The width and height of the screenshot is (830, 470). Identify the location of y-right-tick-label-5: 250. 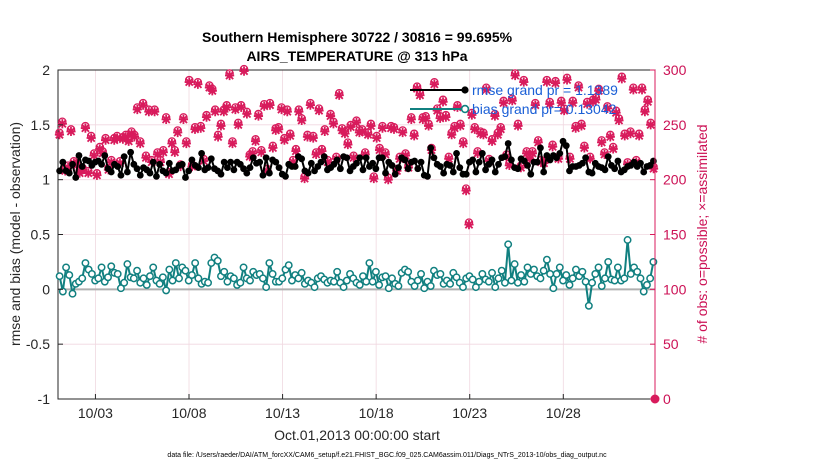
(675, 125).